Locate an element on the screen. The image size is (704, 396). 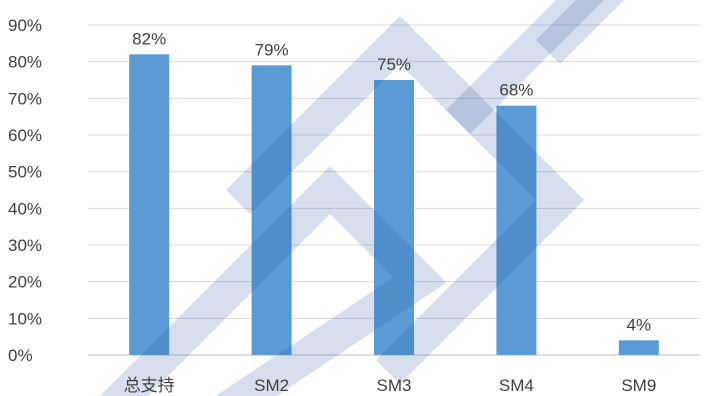
category-label: SM9 is located at coordinates (638, 385).